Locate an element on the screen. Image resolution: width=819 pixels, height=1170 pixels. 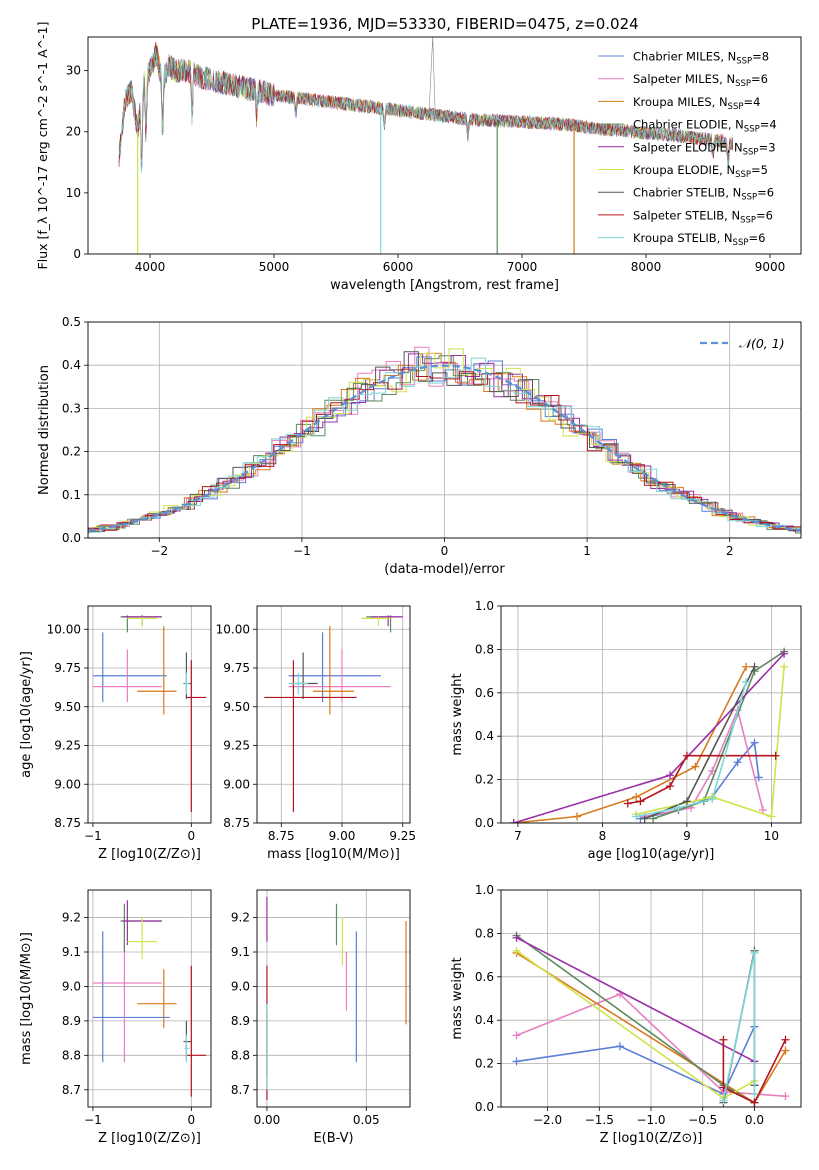
x-tick-label: 8 is located at coordinates (603, 836).